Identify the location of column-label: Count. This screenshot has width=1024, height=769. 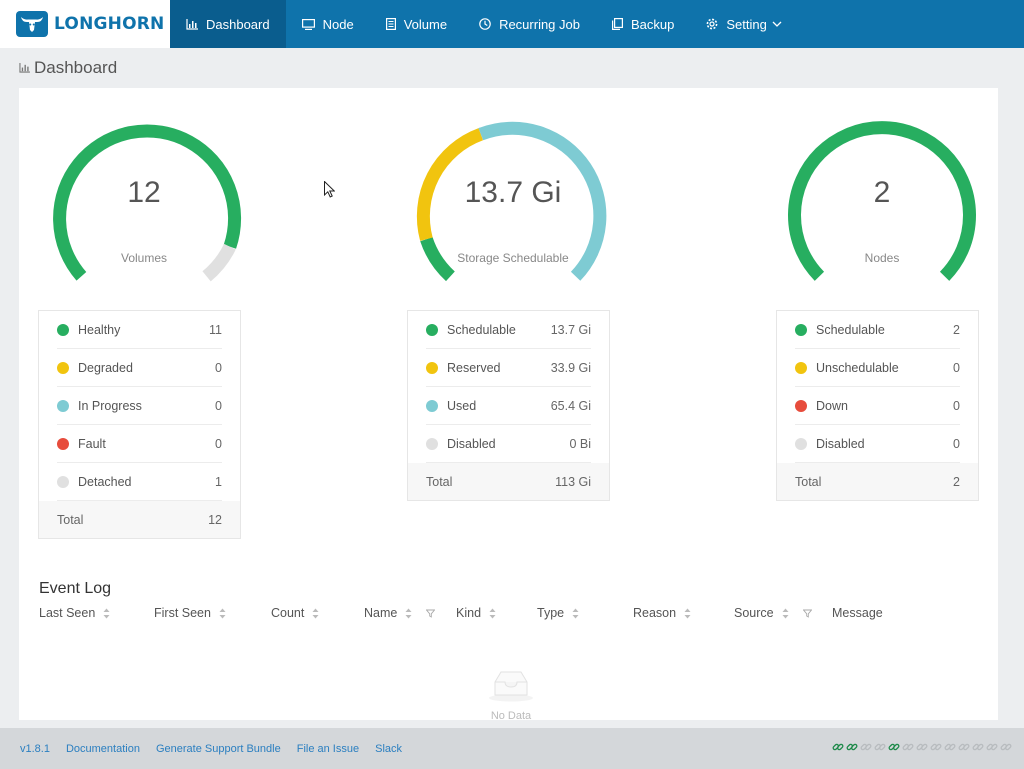
(288, 613).